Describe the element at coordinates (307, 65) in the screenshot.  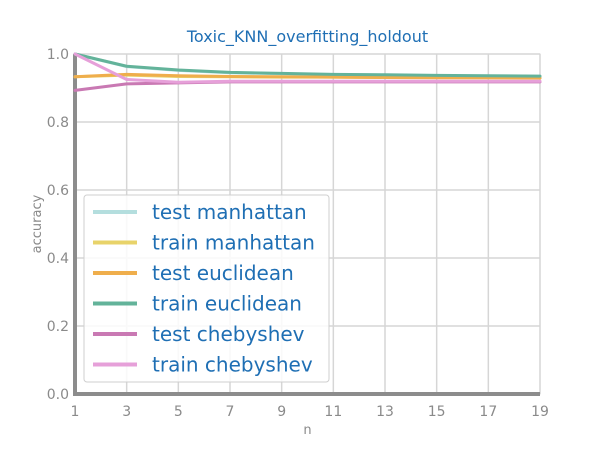
I see `series-line-train-euclidean` at that location.